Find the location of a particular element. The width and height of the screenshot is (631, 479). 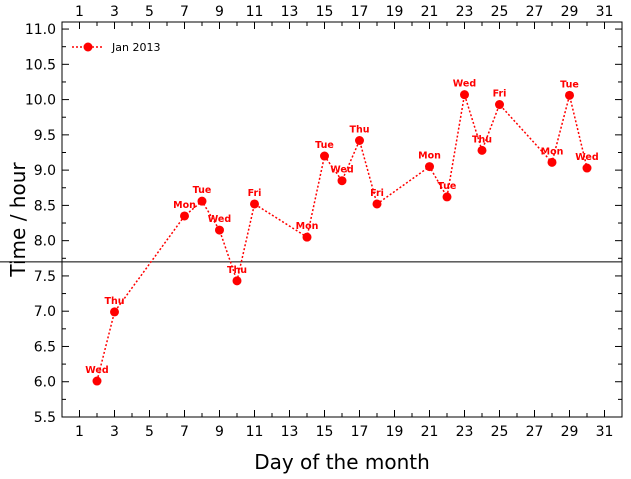

x-tick-label: 13 is located at coordinates (290, 432).